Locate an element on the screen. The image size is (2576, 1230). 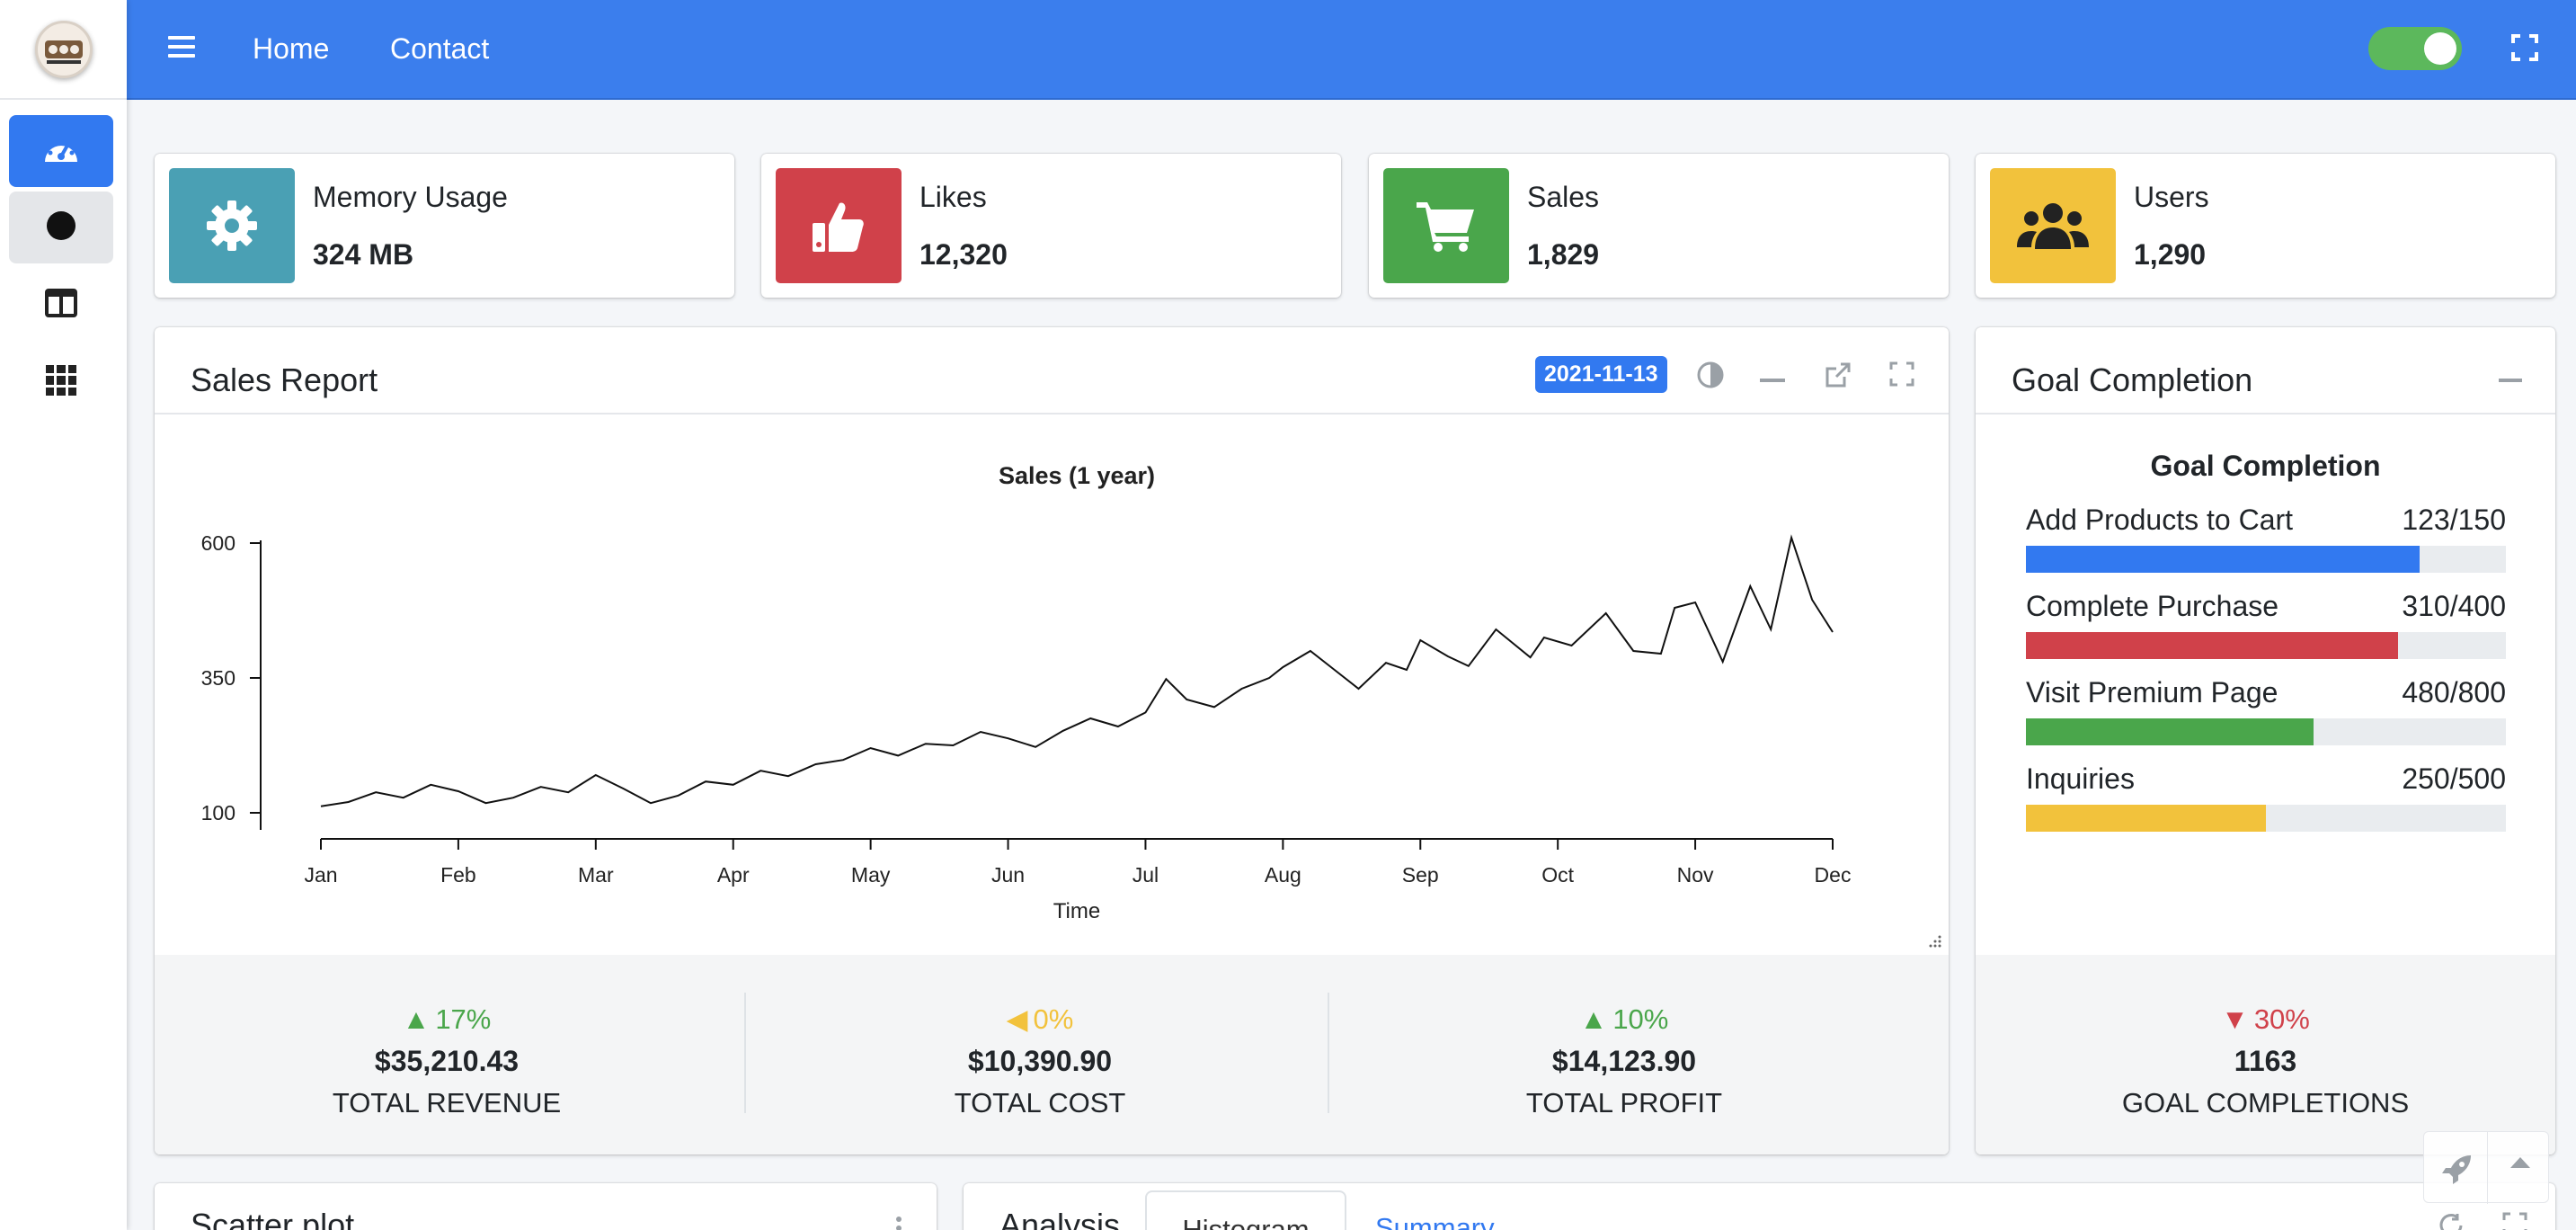
sidebar-item-columns is located at coordinates (61, 305).